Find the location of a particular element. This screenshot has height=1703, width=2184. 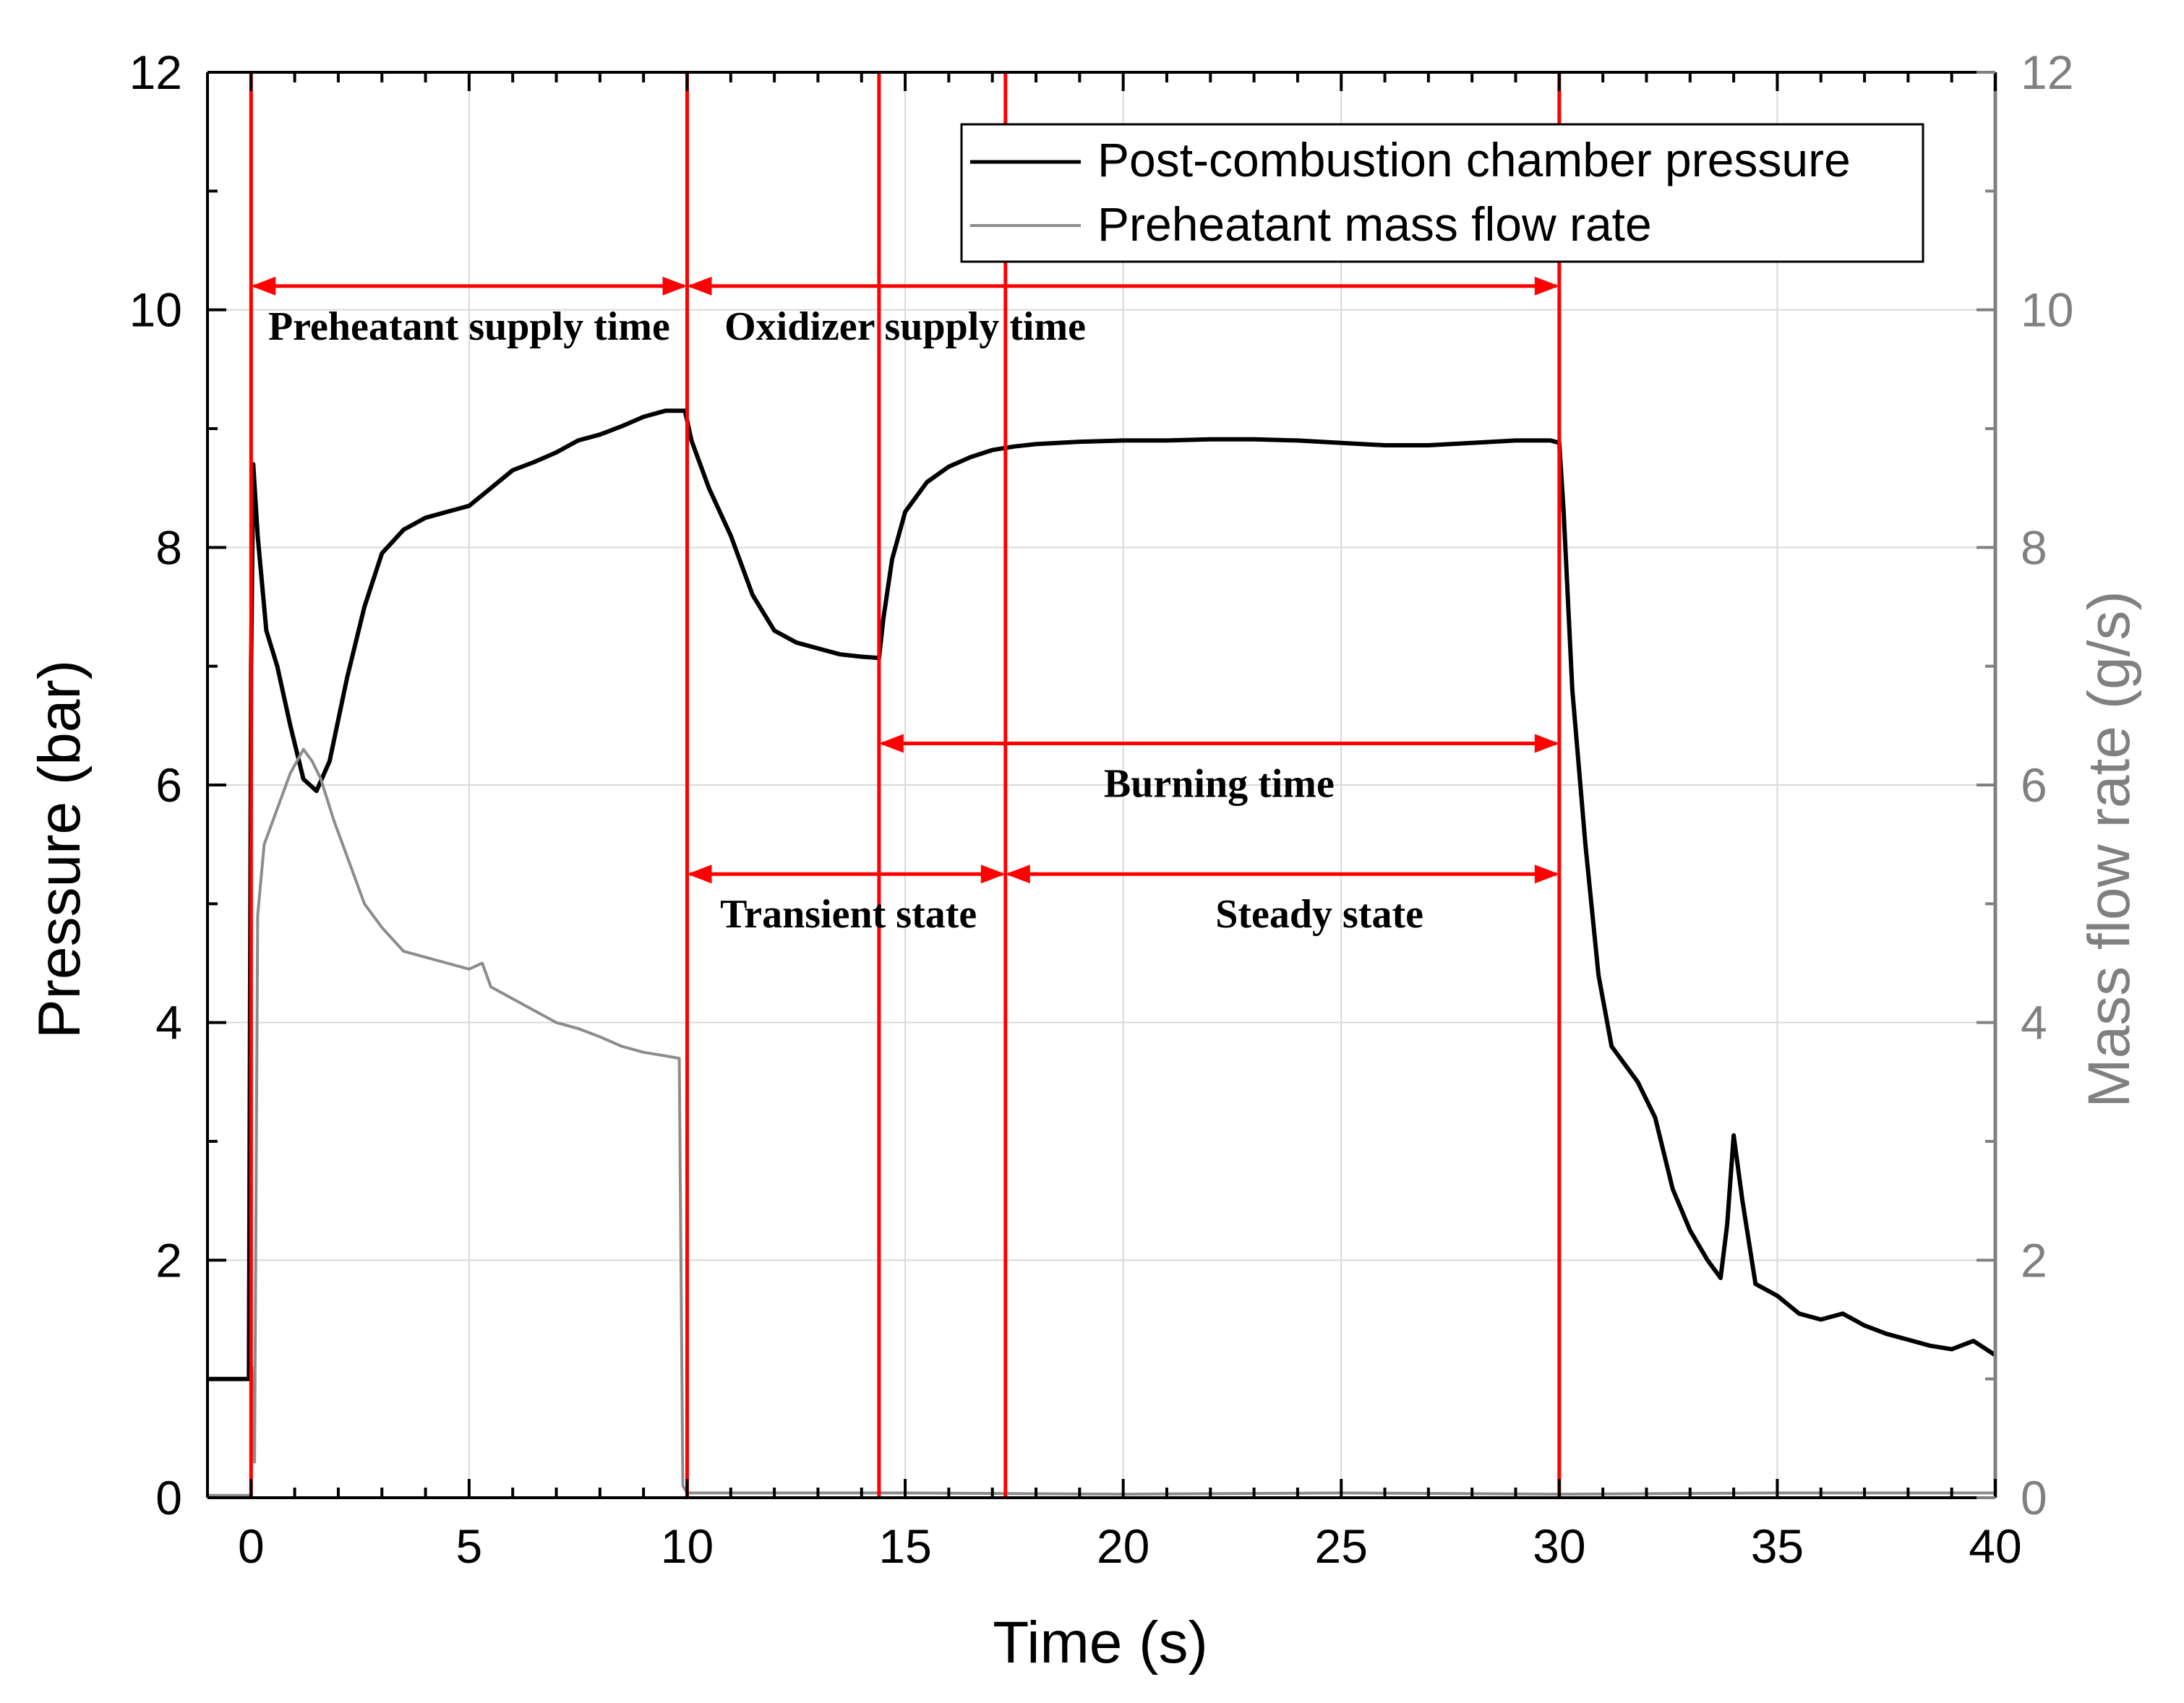

annotation-label: Preheatant supply time is located at coordinates (469, 326).